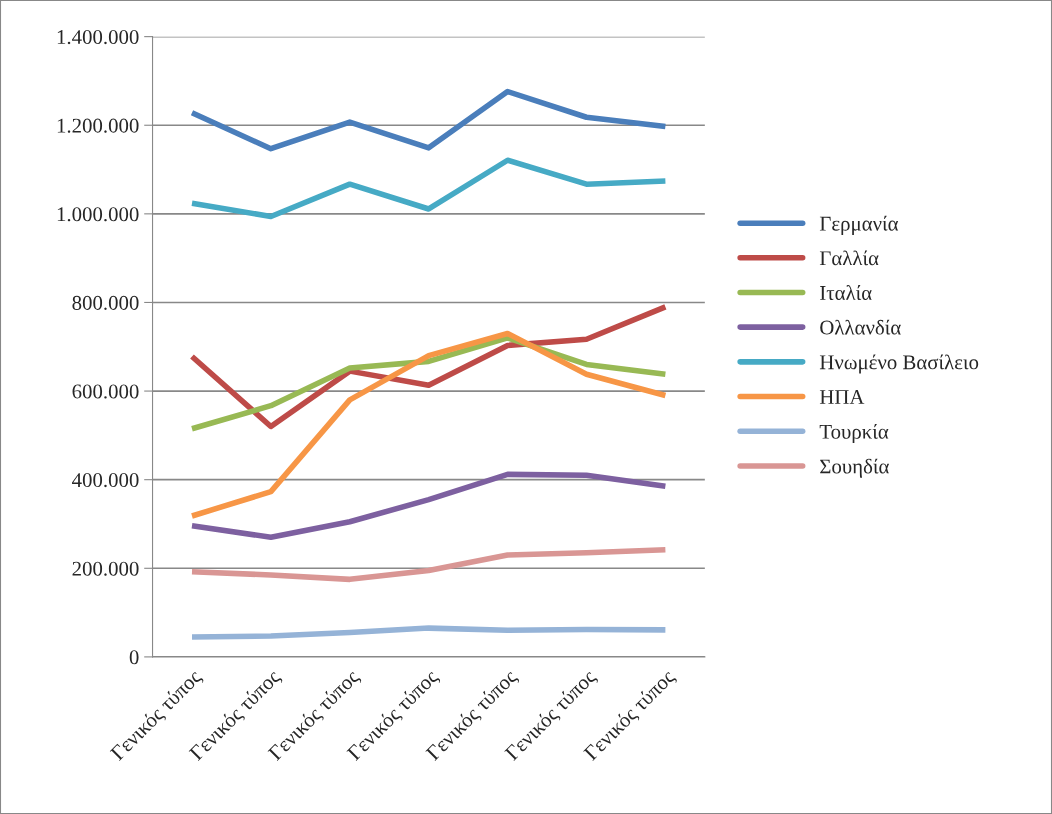 This screenshot has height=814, width=1052. What do you see at coordinates (859, 225) in the screenshot?
I see `legend-label: Γερμανία` at bounding box center [859, 225].